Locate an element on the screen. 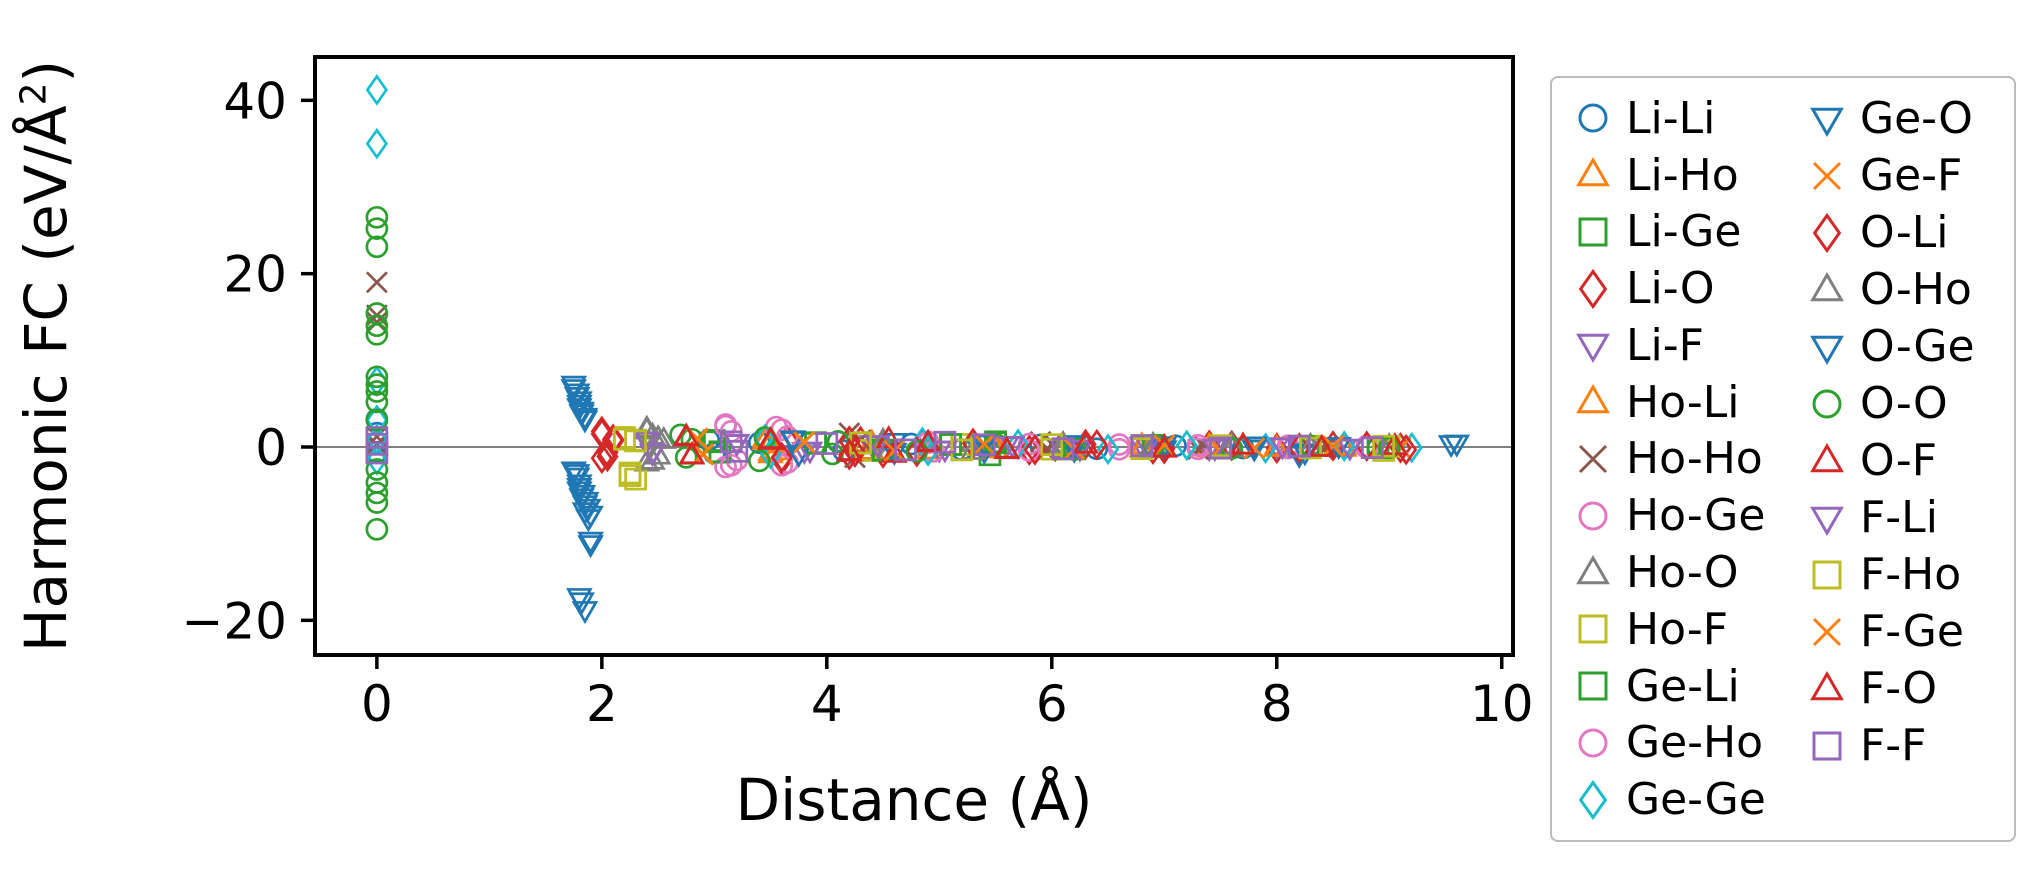 The image size is (2028, 883). legend-marker-li-f-icon is located at coordinates (1593, 349).